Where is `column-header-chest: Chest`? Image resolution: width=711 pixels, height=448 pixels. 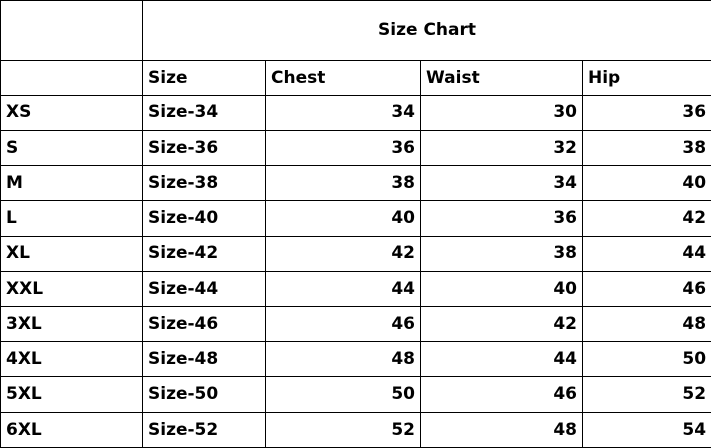
column-header-chest: Chest is located at coordinates (343, 78).